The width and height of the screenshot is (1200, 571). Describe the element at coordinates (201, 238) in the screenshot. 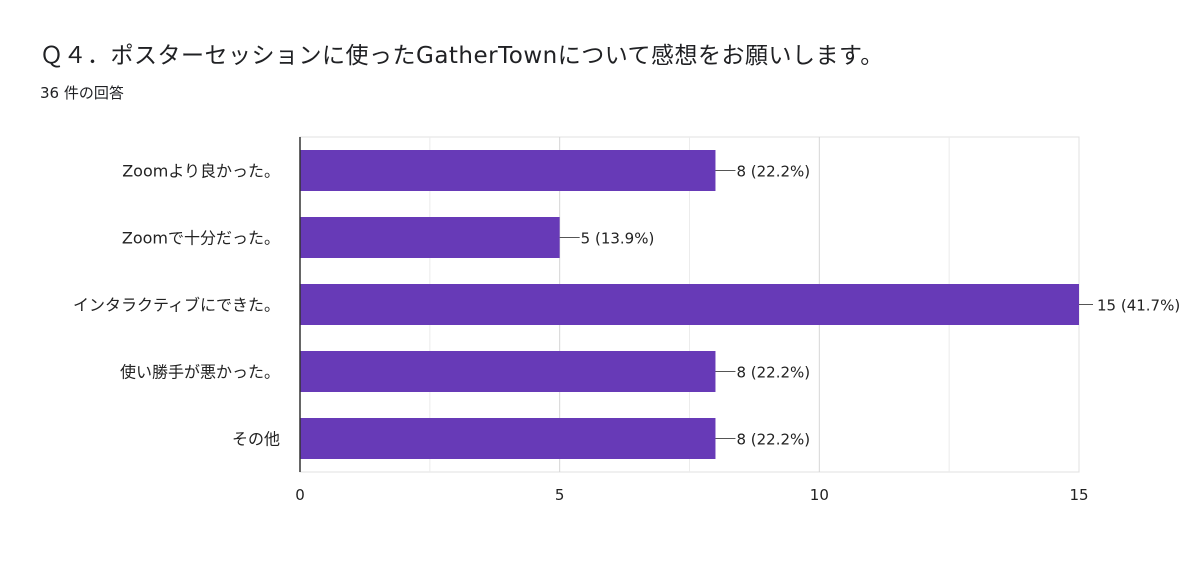

I see `category-label: Zoomで十分だった。` at that location.